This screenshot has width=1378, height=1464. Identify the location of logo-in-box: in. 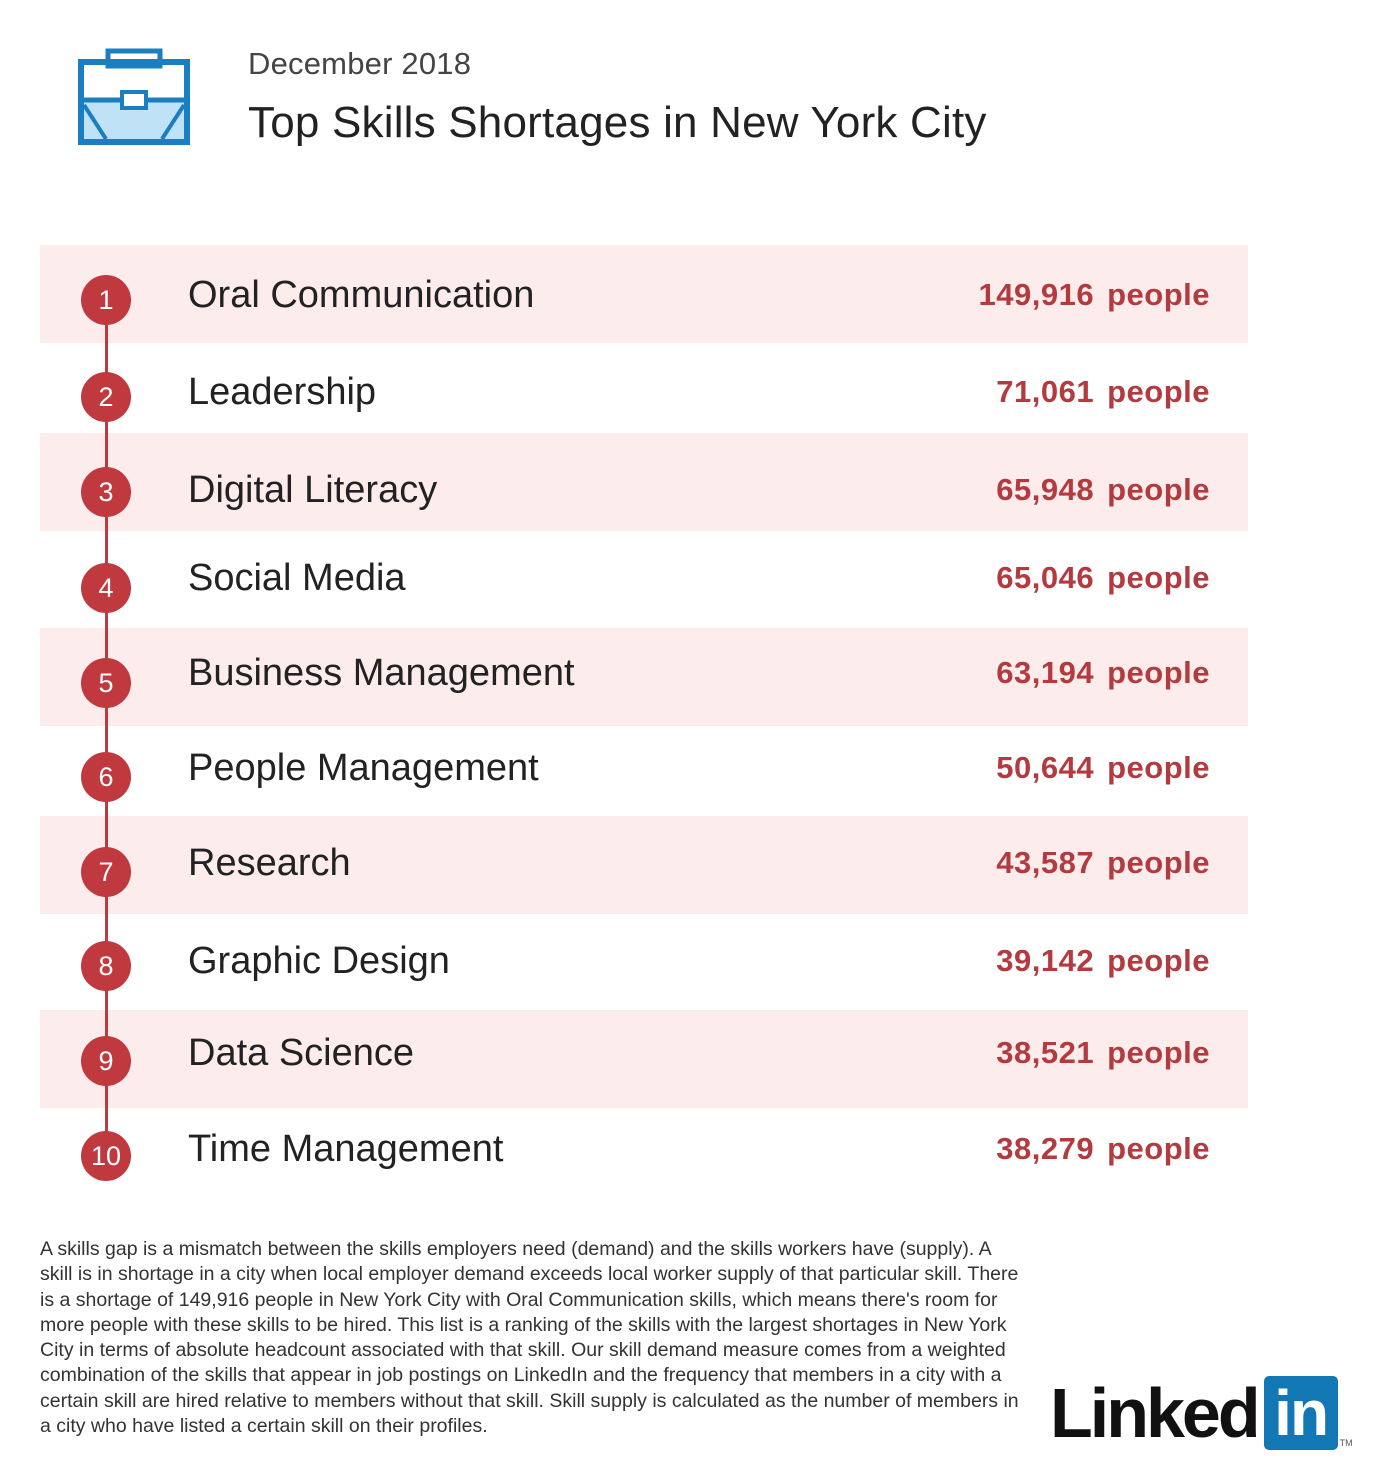
(1300, 1413).